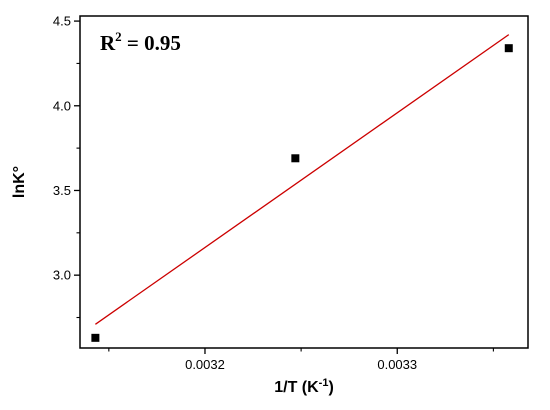  What do you see at coordinates (19, 182) in the screenshot?
I see `y-axis-title: lnK°` at bounding box center [19, 182].